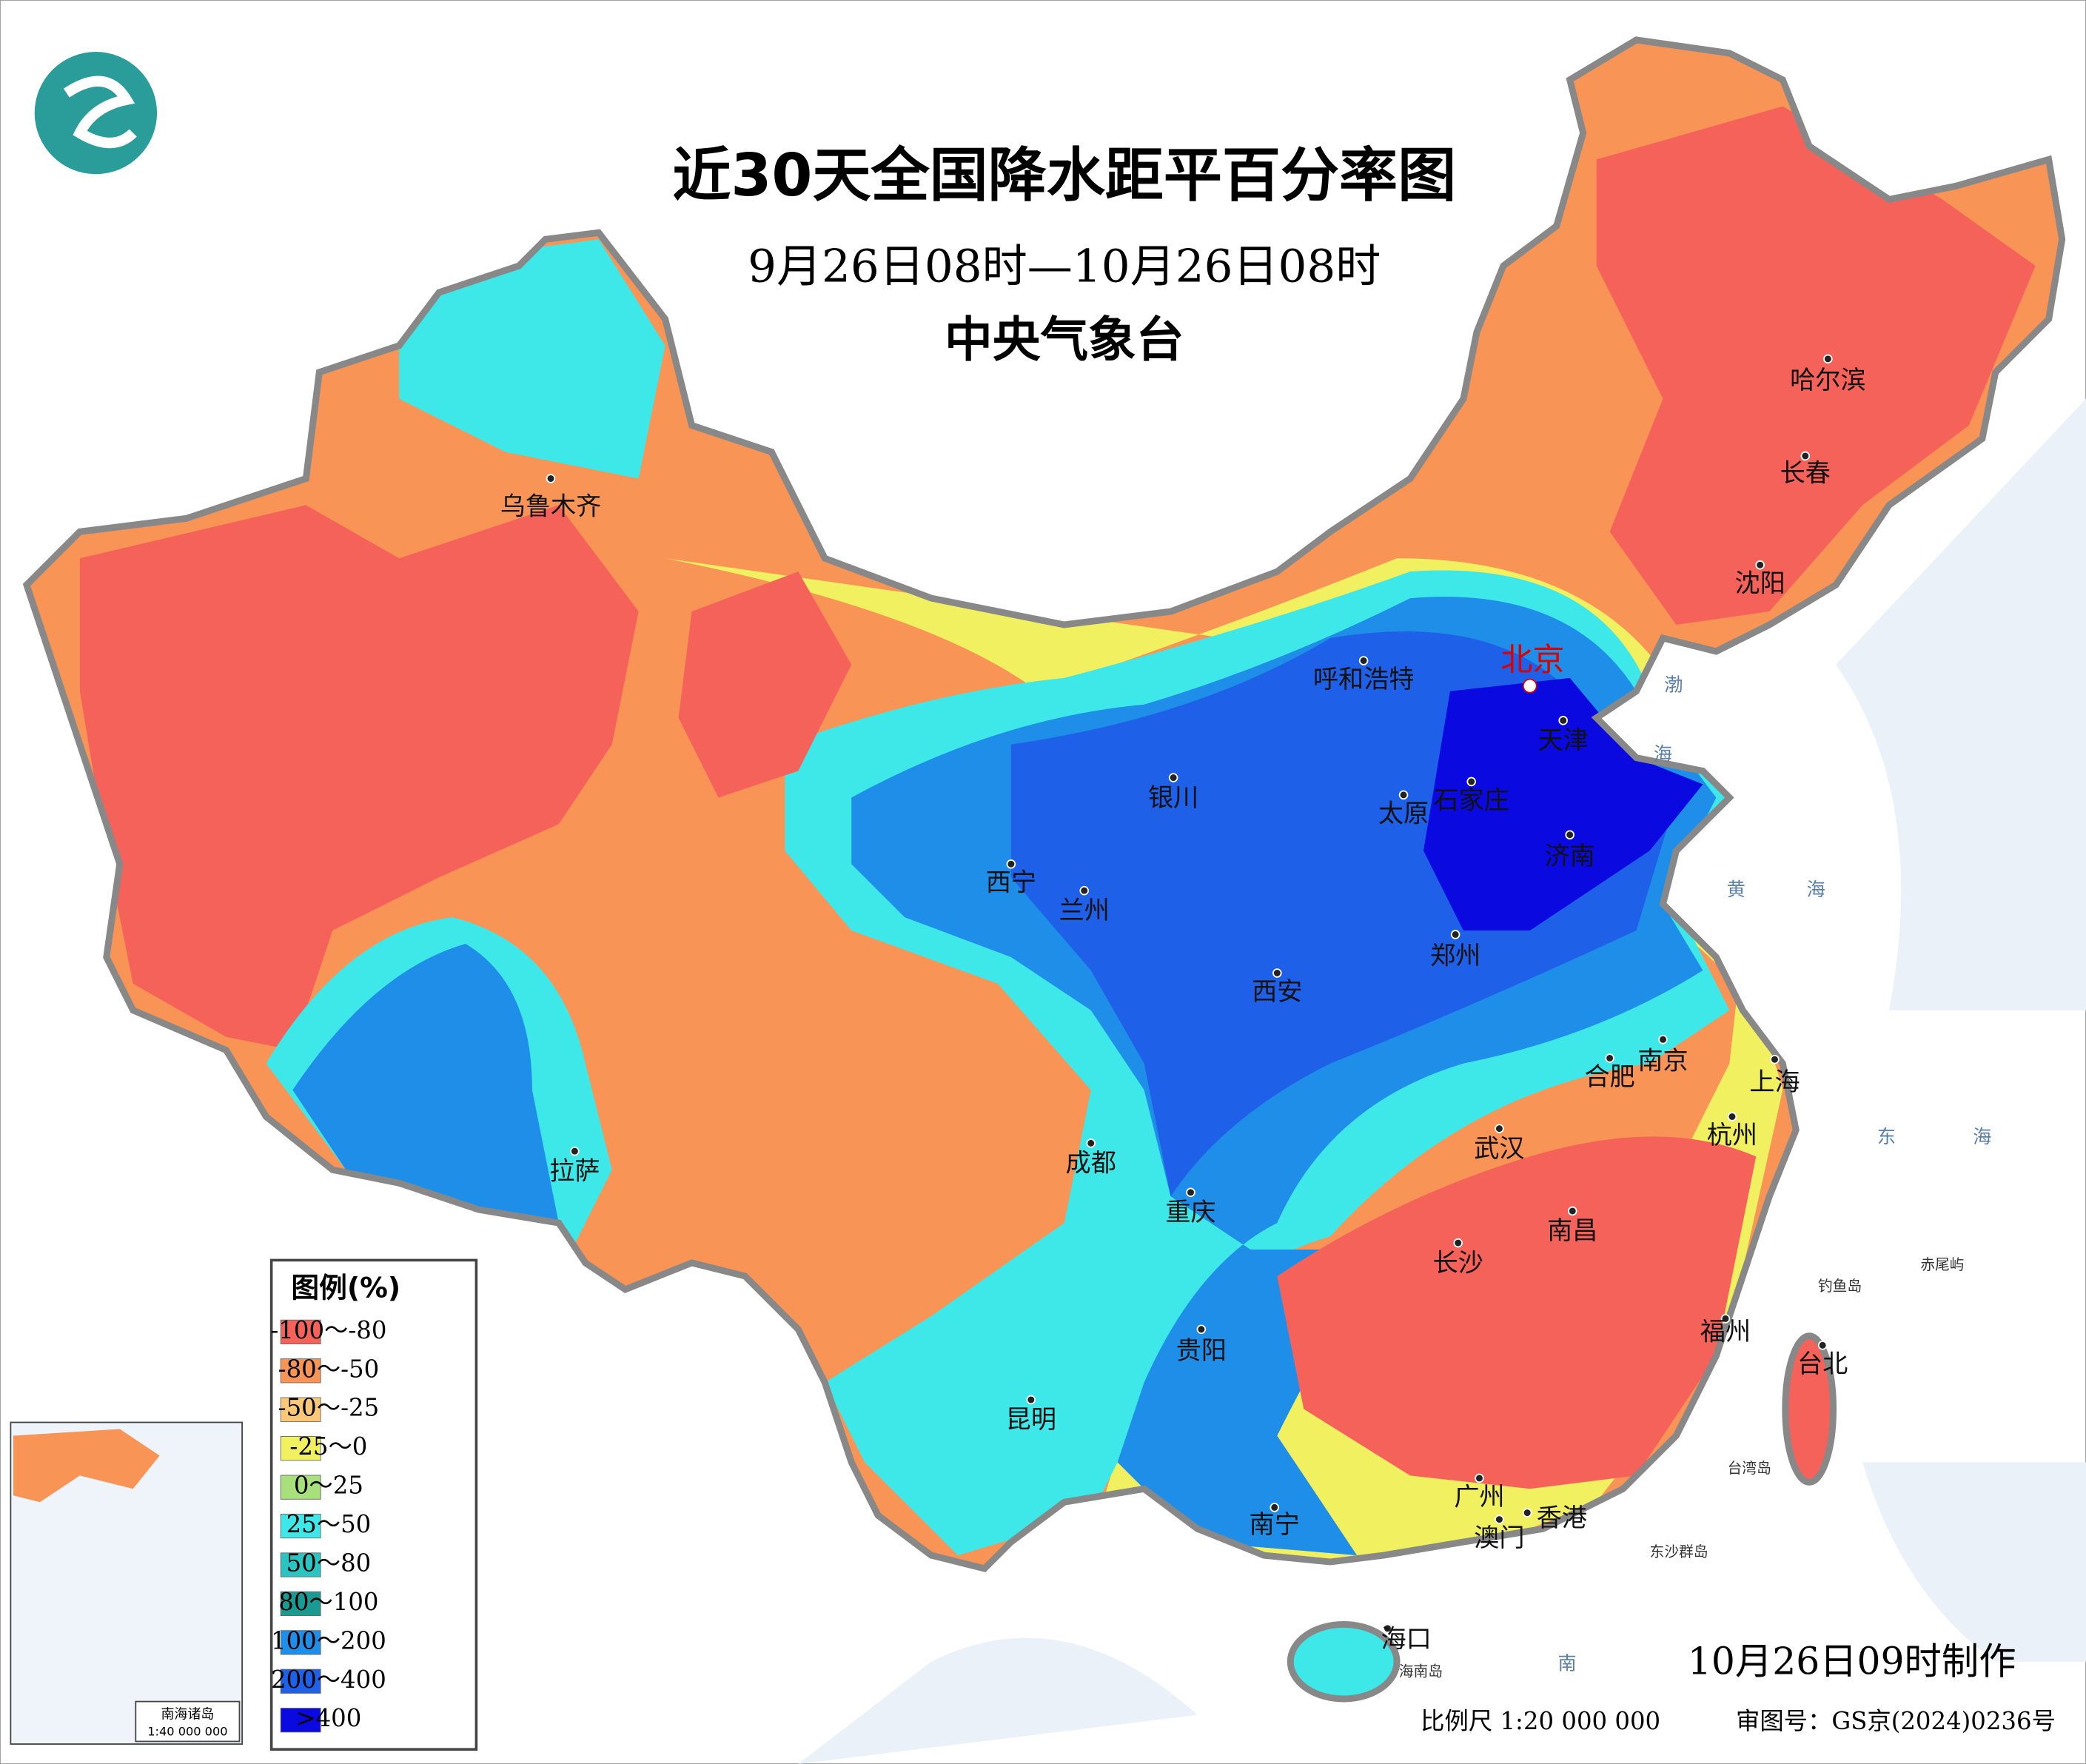 Image resolution: width=2086 pixels, height=1764 pixels. Describe the element at coordinates (1455, 955) in the screenshot. I see `city-label: 郑州` at that location.